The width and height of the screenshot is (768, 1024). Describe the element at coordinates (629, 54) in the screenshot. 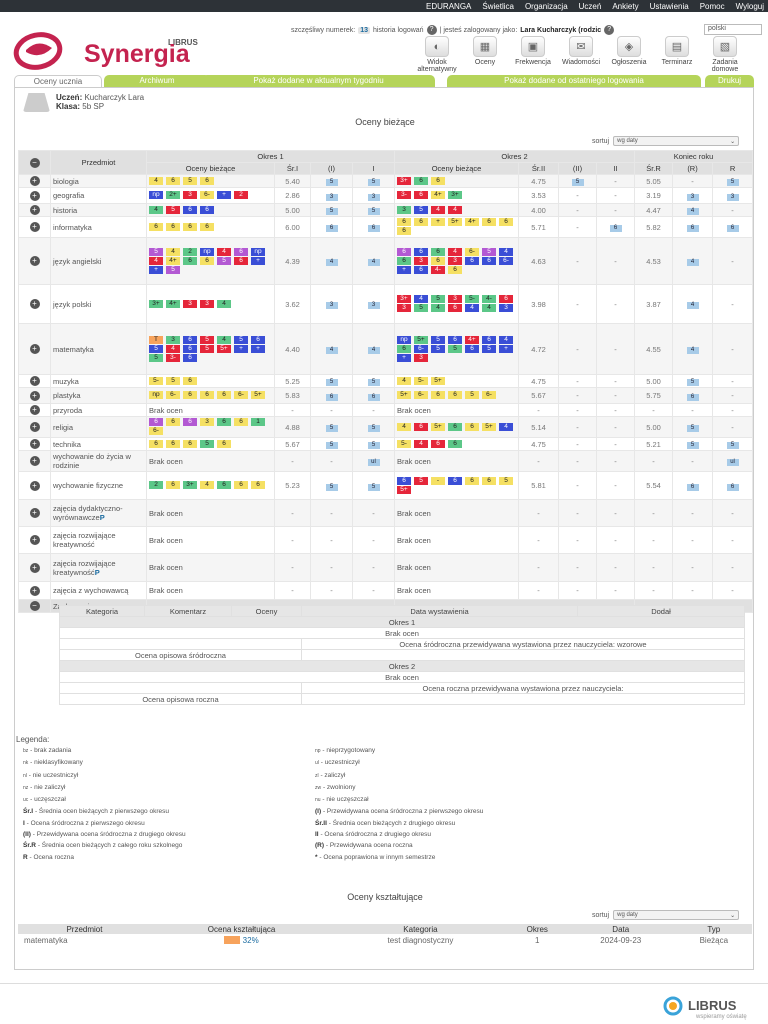

I see `toolbar-item-4: ◈ Ogłoszenia` at that location.